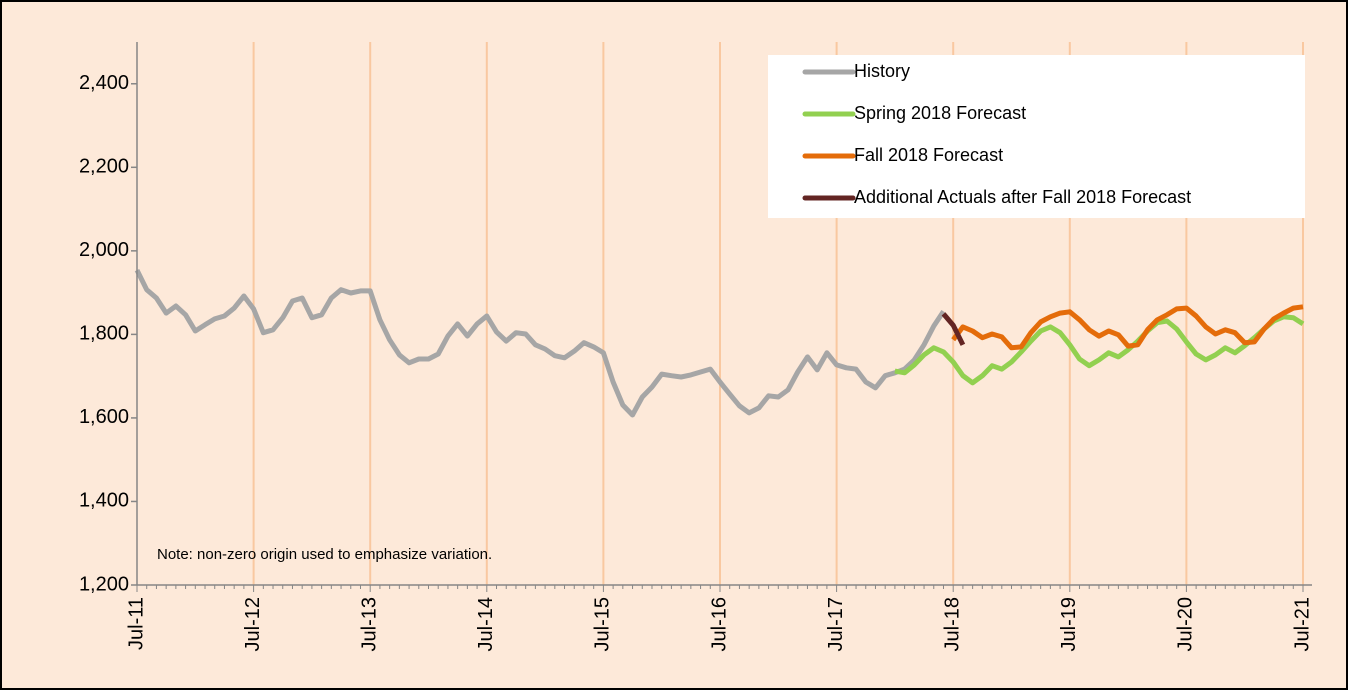  Describe the element at coordinates (104, 250) in the screenshot. I see `y-tick-label: 2,000` at that location.